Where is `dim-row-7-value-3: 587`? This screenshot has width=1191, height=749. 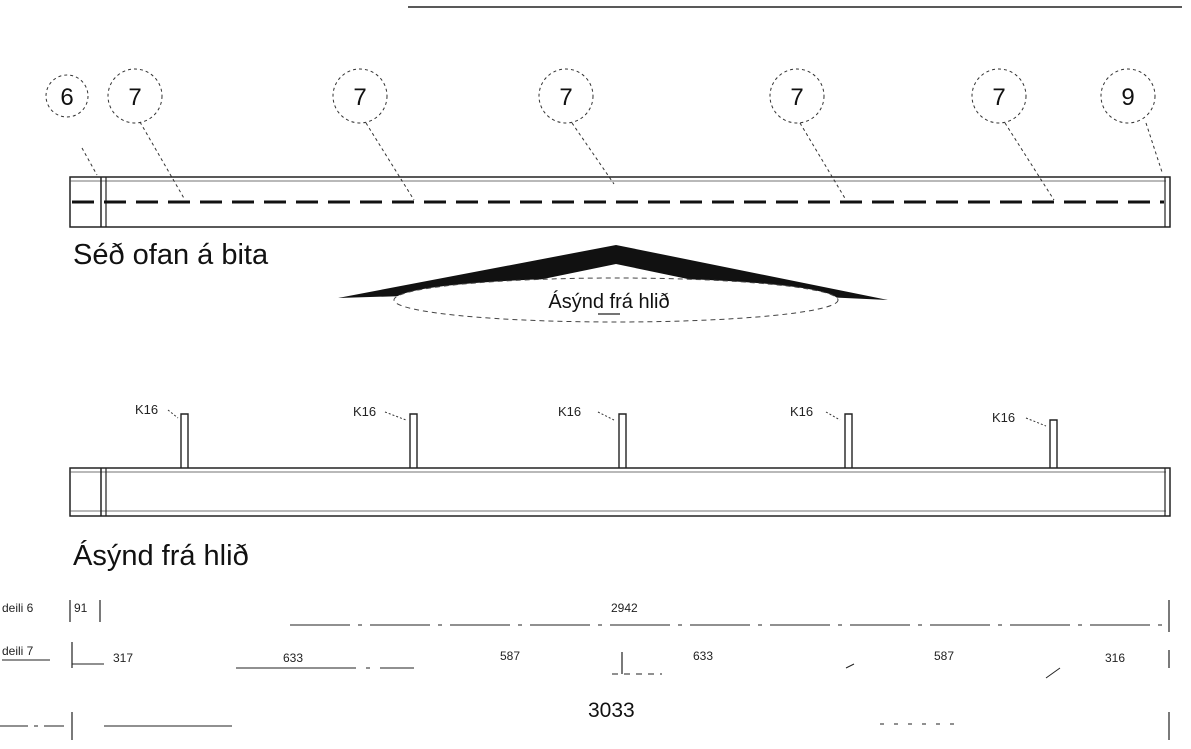
dim-row-7-value-3: 587 is located at coordinates (510, 656).